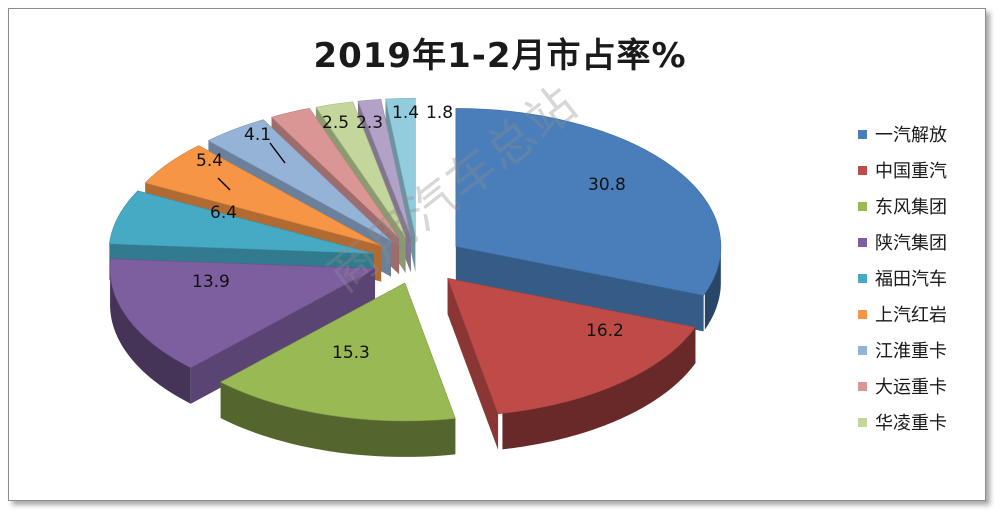  I want to click on legend-item: 东风集团, so click(920, 206).